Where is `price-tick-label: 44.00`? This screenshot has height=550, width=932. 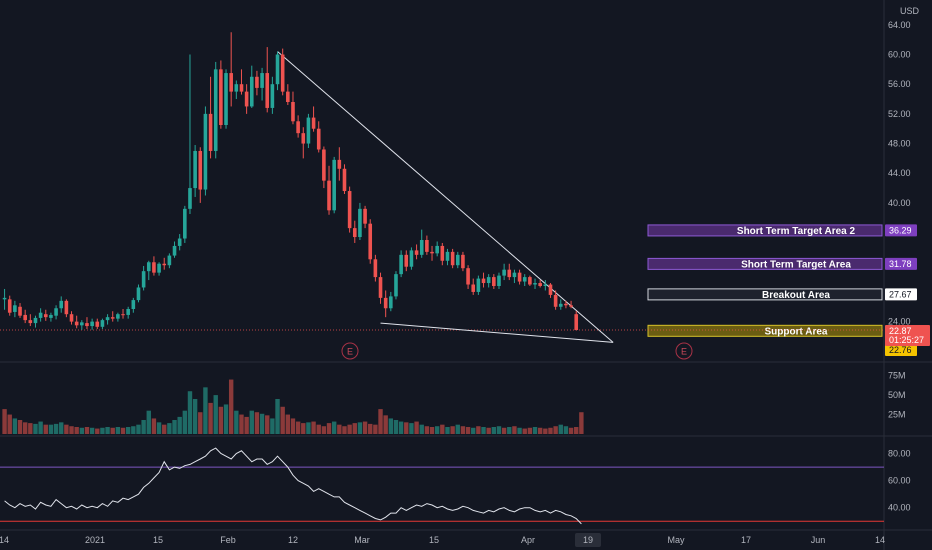 price-tick-label: 44.00 is located at coordinates (899, 173).